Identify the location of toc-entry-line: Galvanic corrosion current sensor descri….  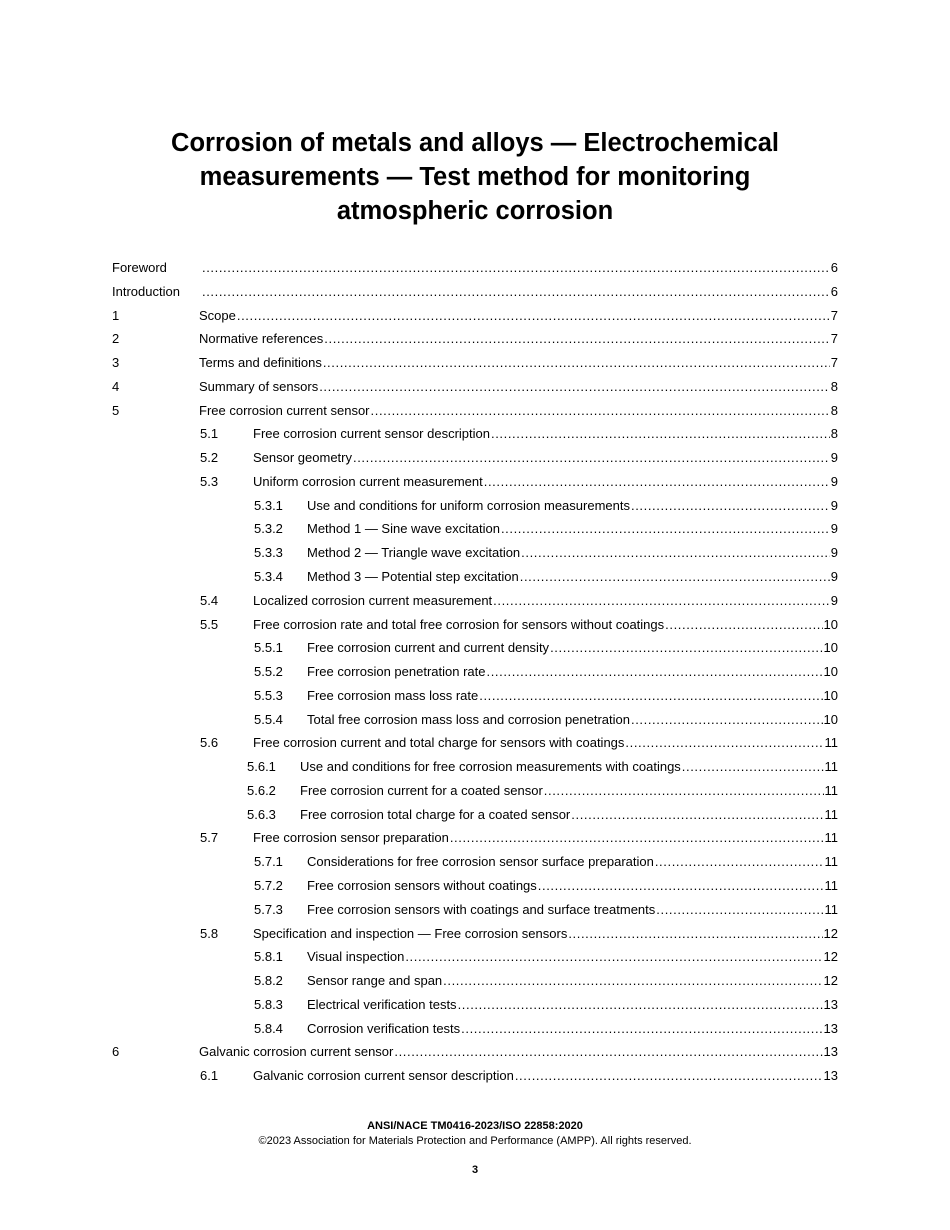
(545, 1076).